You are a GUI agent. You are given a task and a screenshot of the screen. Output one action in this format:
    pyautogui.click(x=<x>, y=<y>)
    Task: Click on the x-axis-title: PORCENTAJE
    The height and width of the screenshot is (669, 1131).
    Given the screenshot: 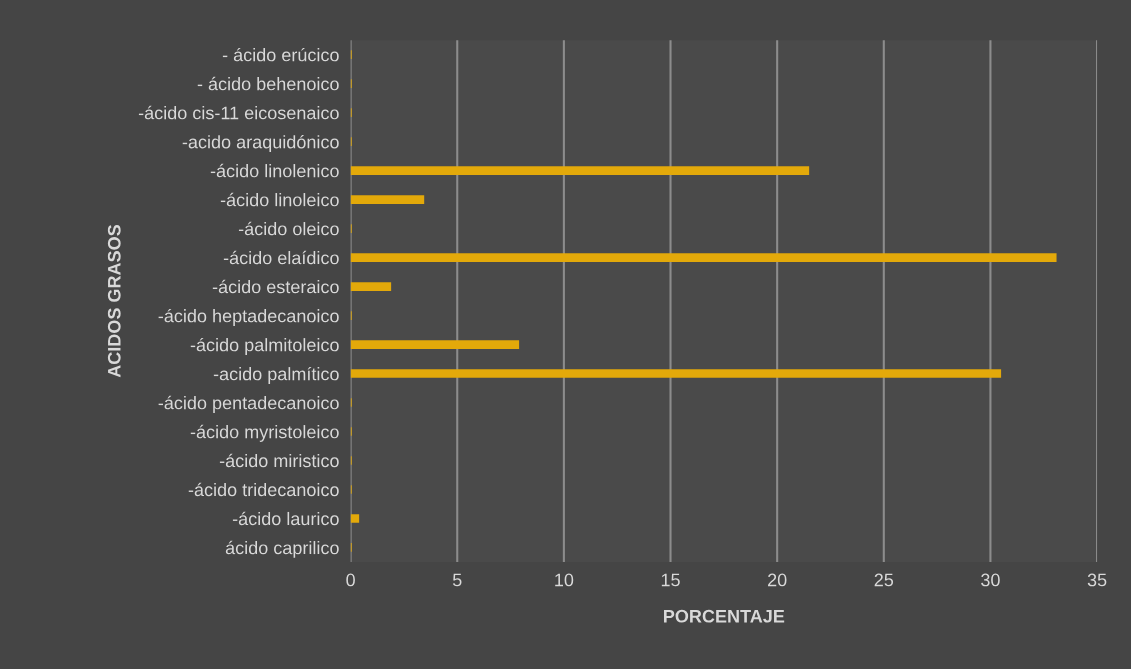 What is the action you would take?
    pyautogui.click(x=724, y=616)
    